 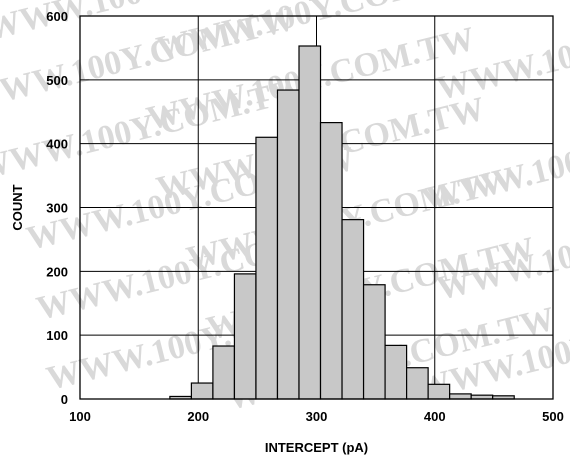 What do you see at coordinates (316, 447) in the screenshot?
I see `x-axis-title: INTERCEPT (pA)` at bounding box center [316, 447].